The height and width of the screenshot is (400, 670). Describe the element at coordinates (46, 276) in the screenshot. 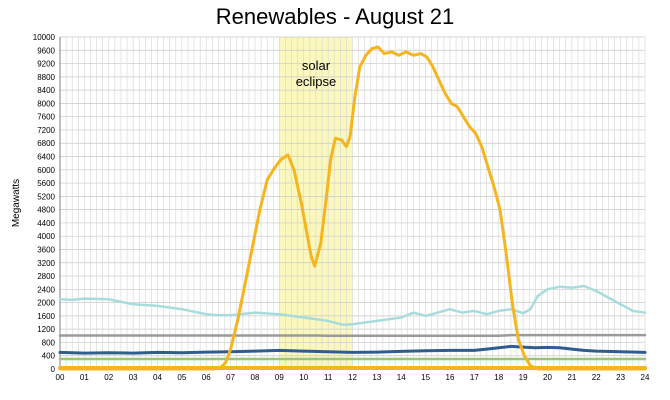

I see `y-tick-label: 2800` at that location.